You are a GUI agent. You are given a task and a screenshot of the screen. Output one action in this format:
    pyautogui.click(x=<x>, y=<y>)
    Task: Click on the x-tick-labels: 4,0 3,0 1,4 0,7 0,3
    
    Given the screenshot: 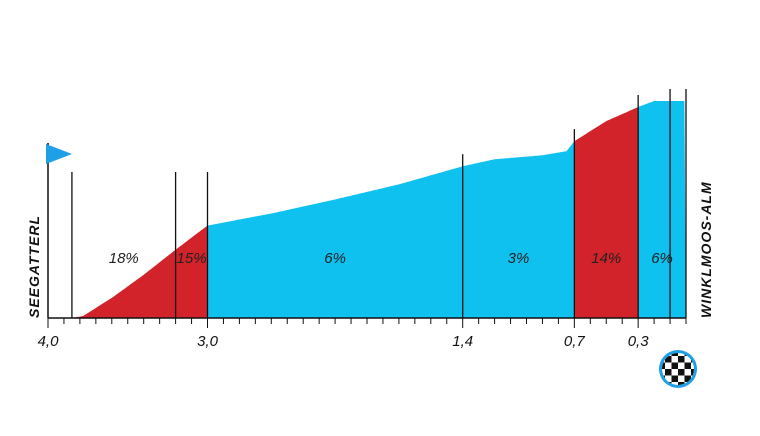 What is the action you would take?
    pyautogui.click(x=344, y=341)
    